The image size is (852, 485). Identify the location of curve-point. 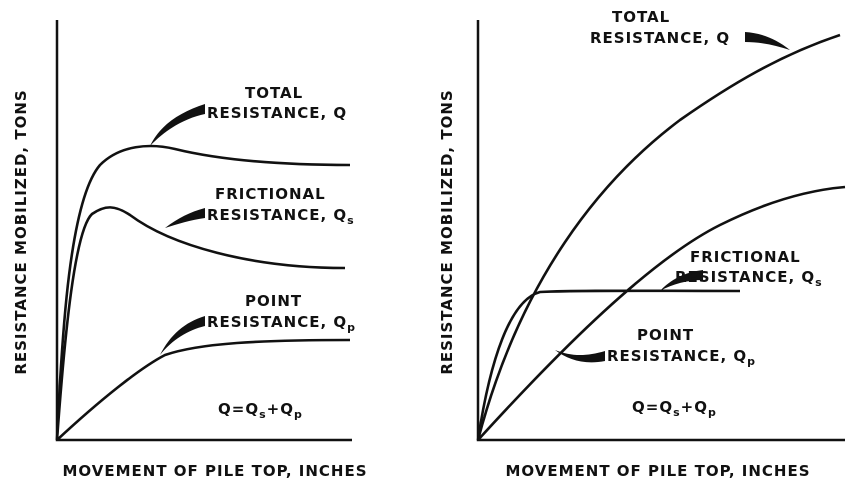
(203, 389).